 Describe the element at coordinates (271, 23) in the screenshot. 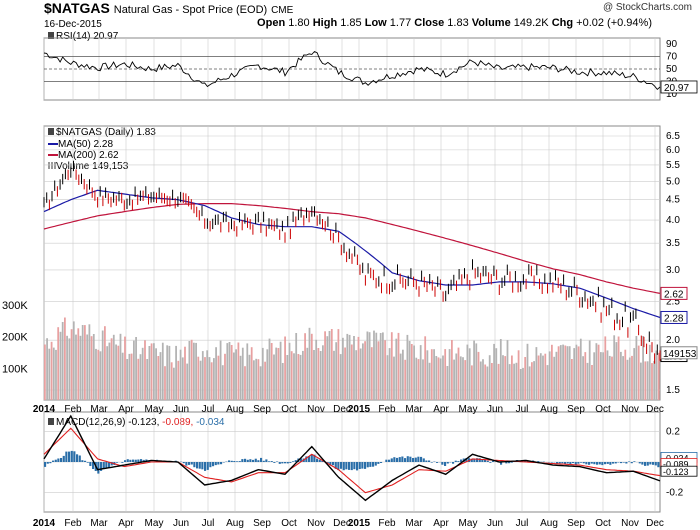

I see `open-label: Open` at that location.